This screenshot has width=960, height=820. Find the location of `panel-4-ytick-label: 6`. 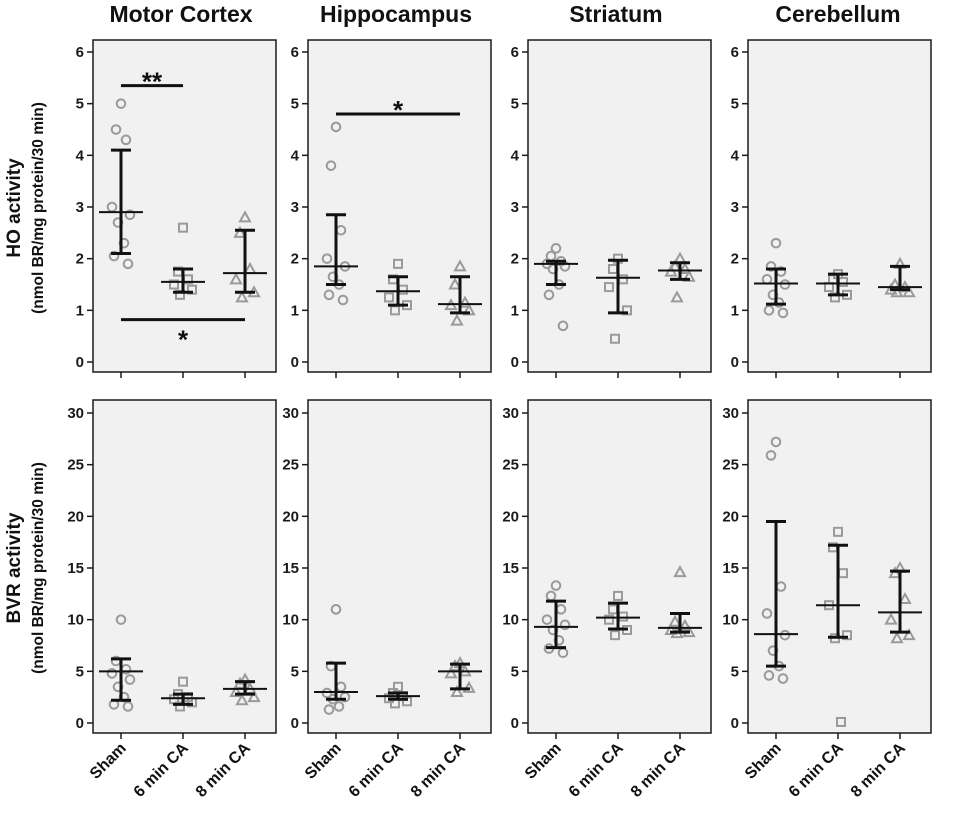

panel-4-ytick-label: 6 is located at coordinates (735, 52).